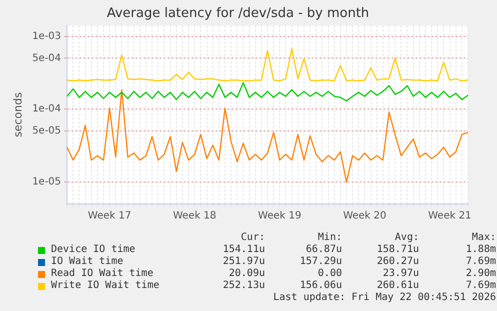 This screenshot has height=311, width=497. What do you see at coordinates (105, 286) in the screenshot?
I see `legend-label: Write IO Wait time` at bounding box center [105, 286].